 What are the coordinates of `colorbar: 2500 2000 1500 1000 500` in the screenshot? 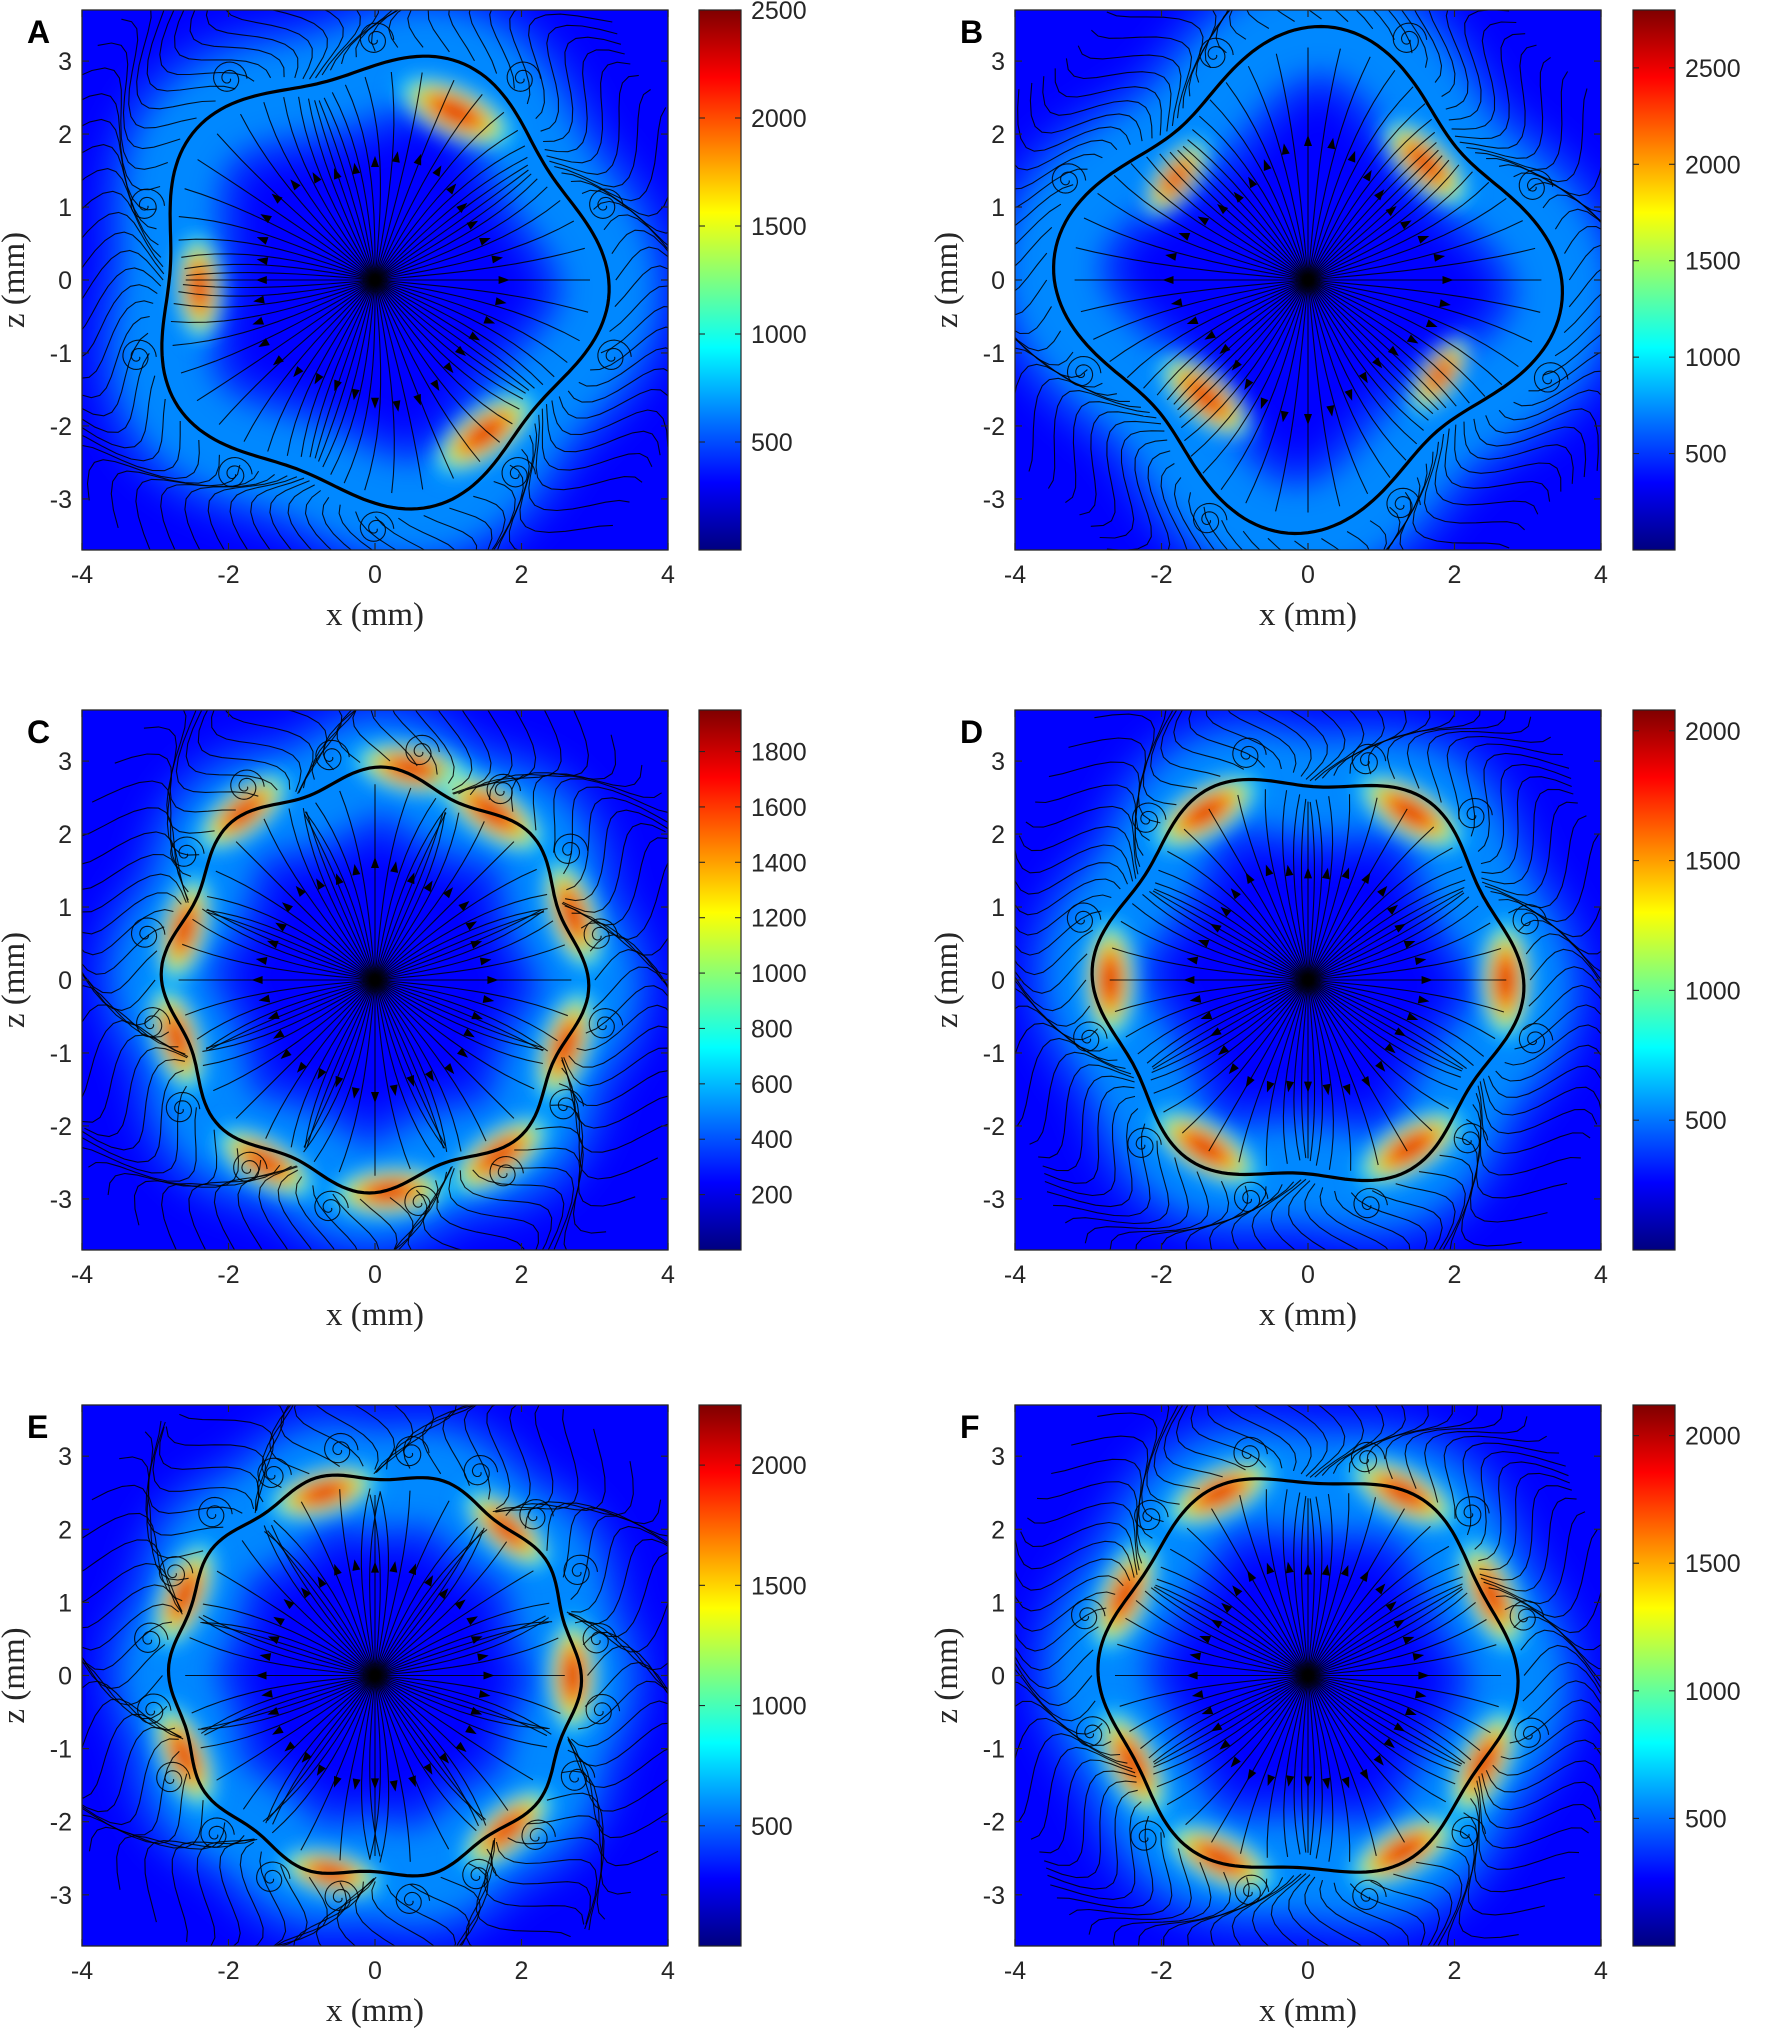 It's located at (752, 275).